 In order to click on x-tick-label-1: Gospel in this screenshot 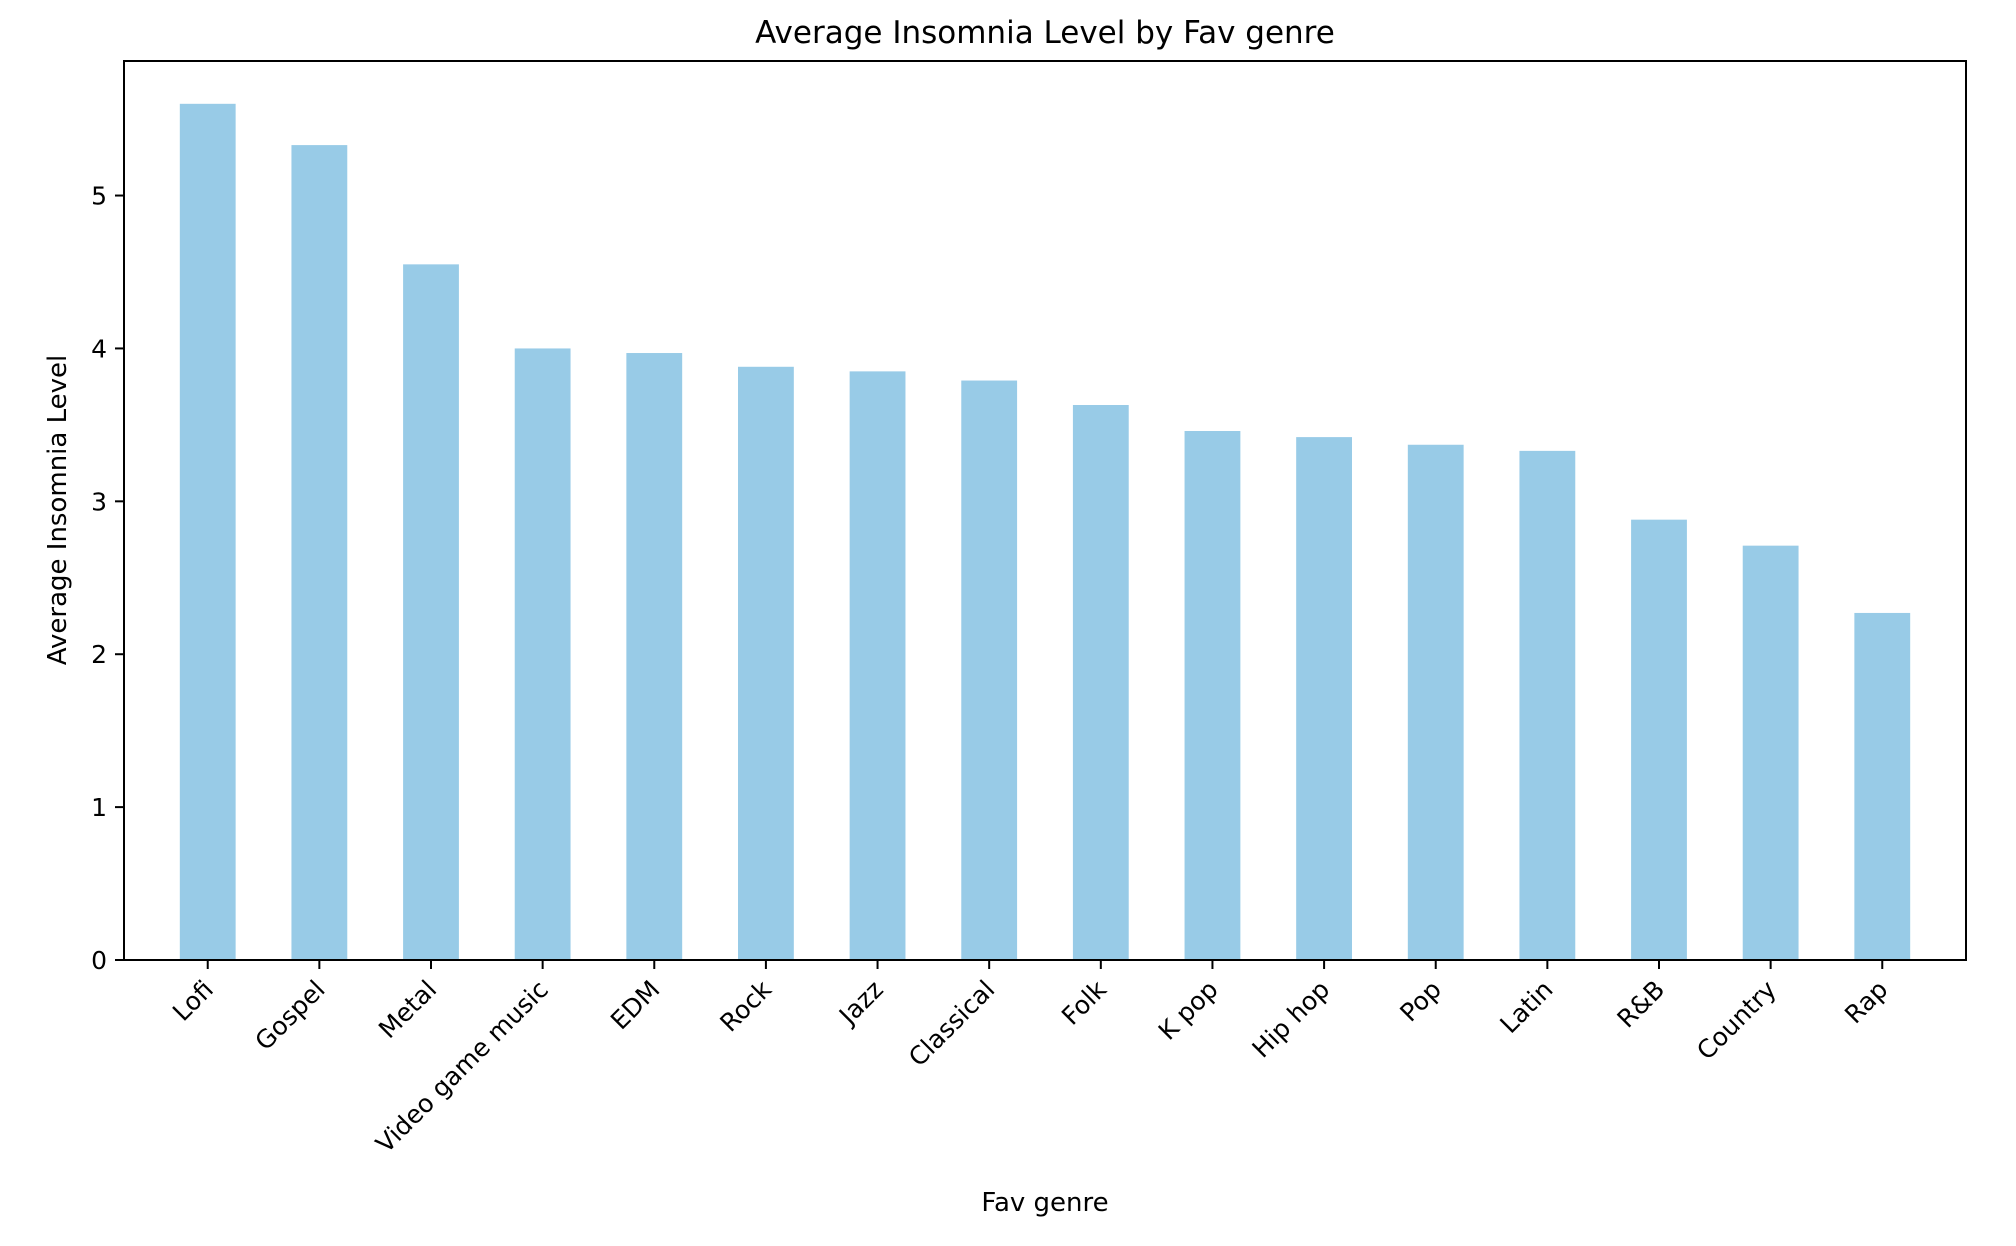, I will do `click(289, 1015)`.